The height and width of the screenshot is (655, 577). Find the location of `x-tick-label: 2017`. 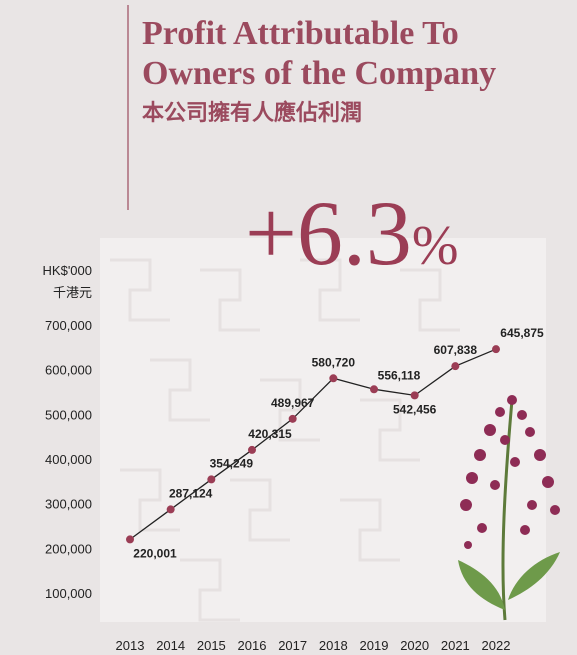

x-tick-label: 2017 is located at coordinates (292, 645).